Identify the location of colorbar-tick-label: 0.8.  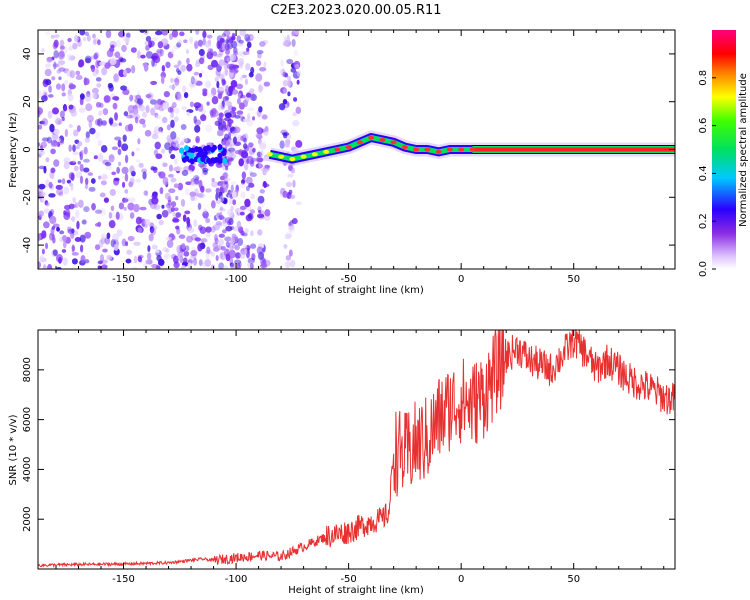
(703, 78).